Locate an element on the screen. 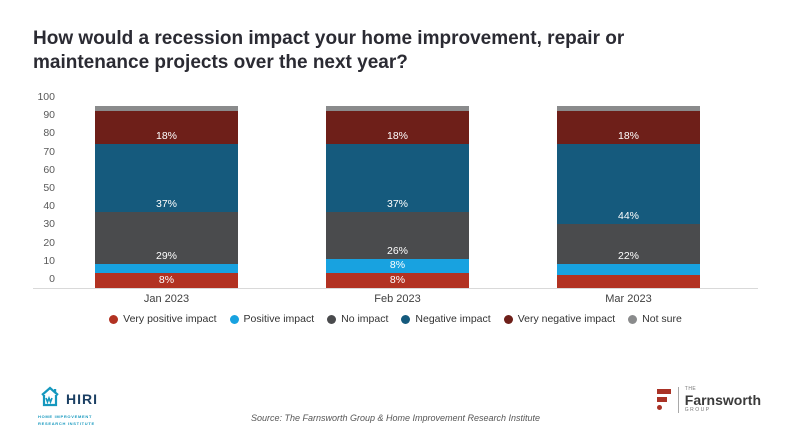 The image size is (791, 435). legend-item-label: Positive impact is located at coordinates (279, 319).